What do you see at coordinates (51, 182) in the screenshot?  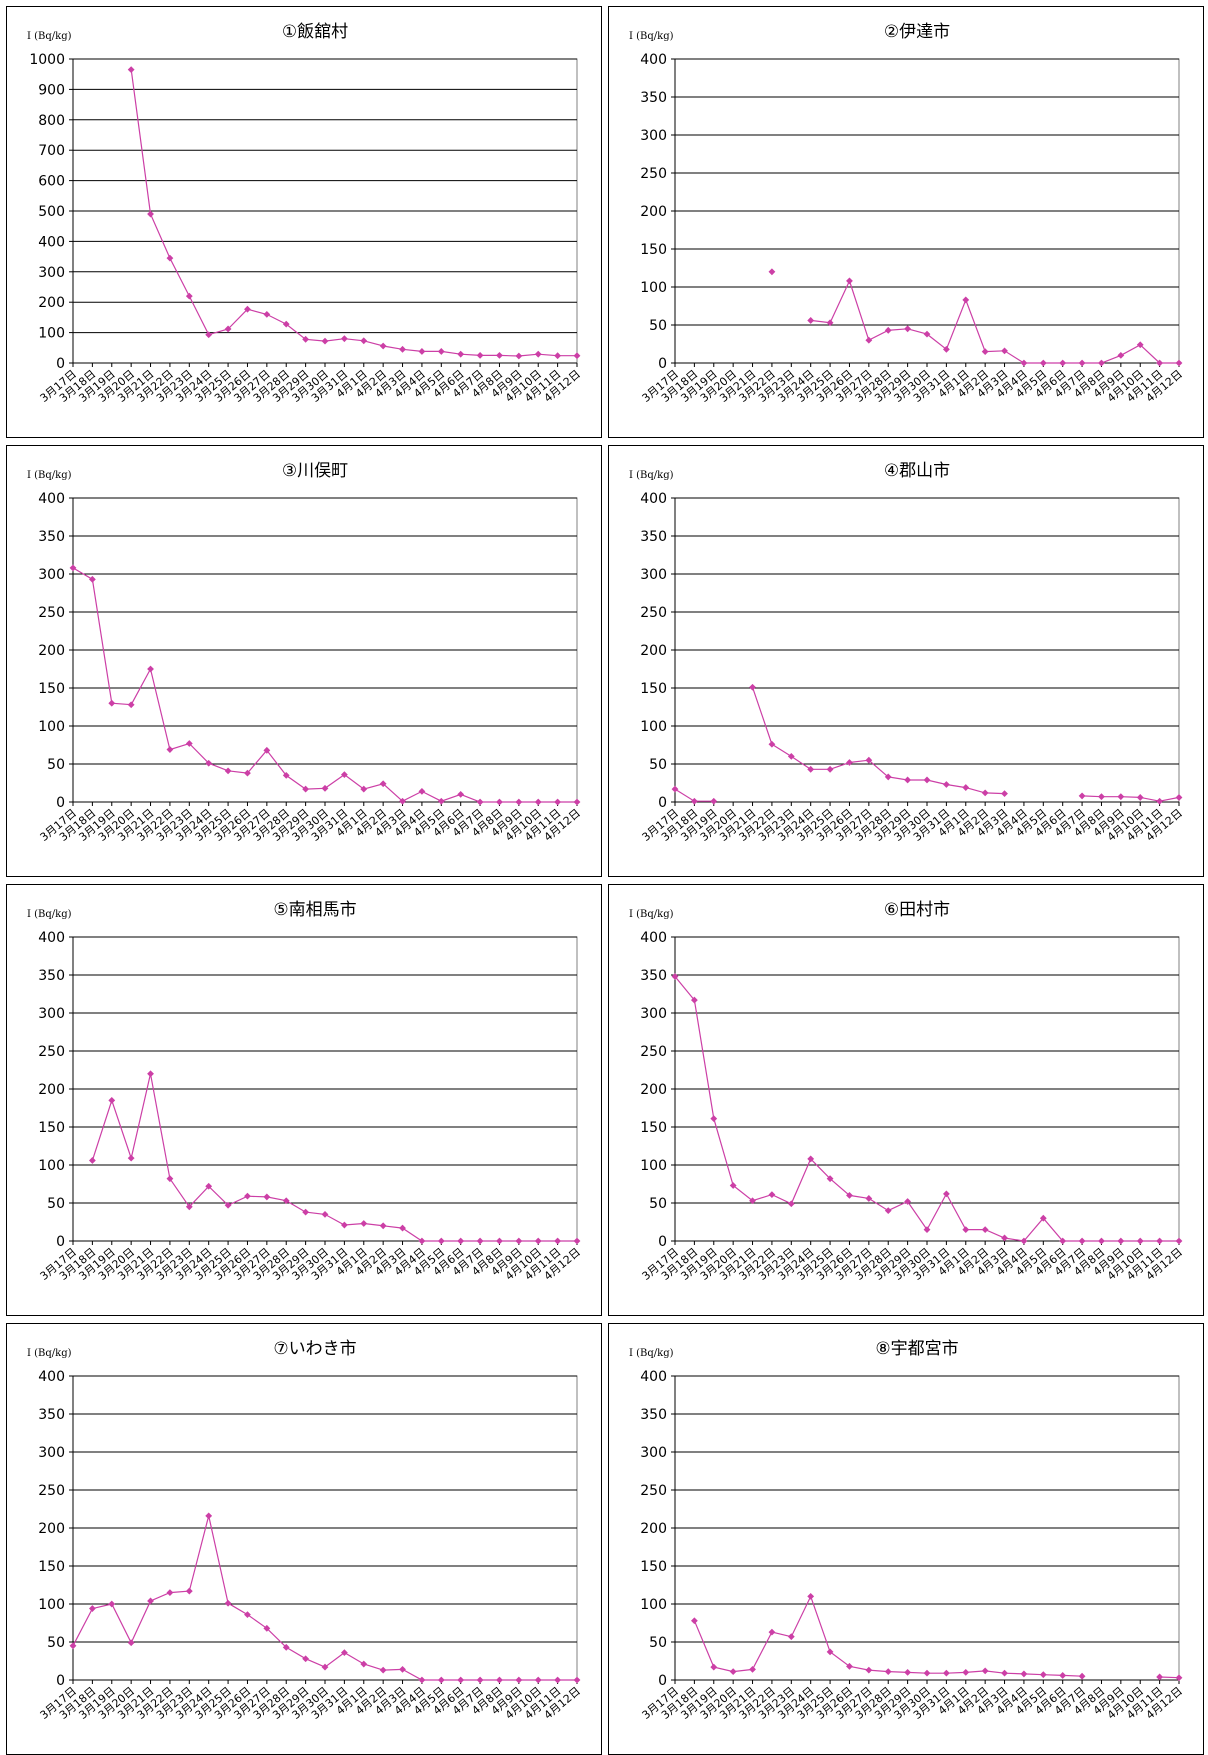 I see `y-tick-label: 600` at bounding box center [51, 182].